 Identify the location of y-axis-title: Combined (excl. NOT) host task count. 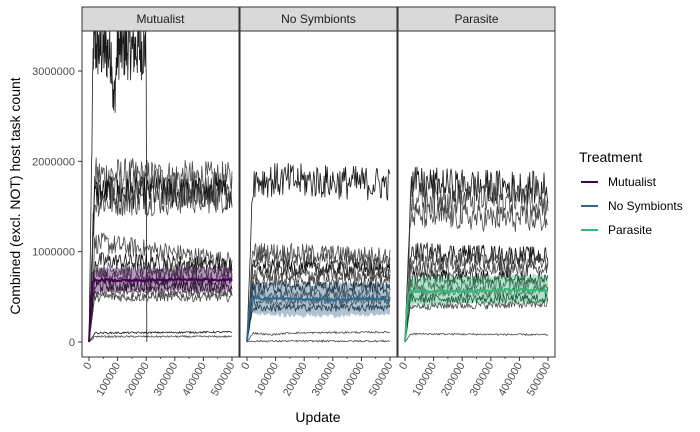
(15, 195).